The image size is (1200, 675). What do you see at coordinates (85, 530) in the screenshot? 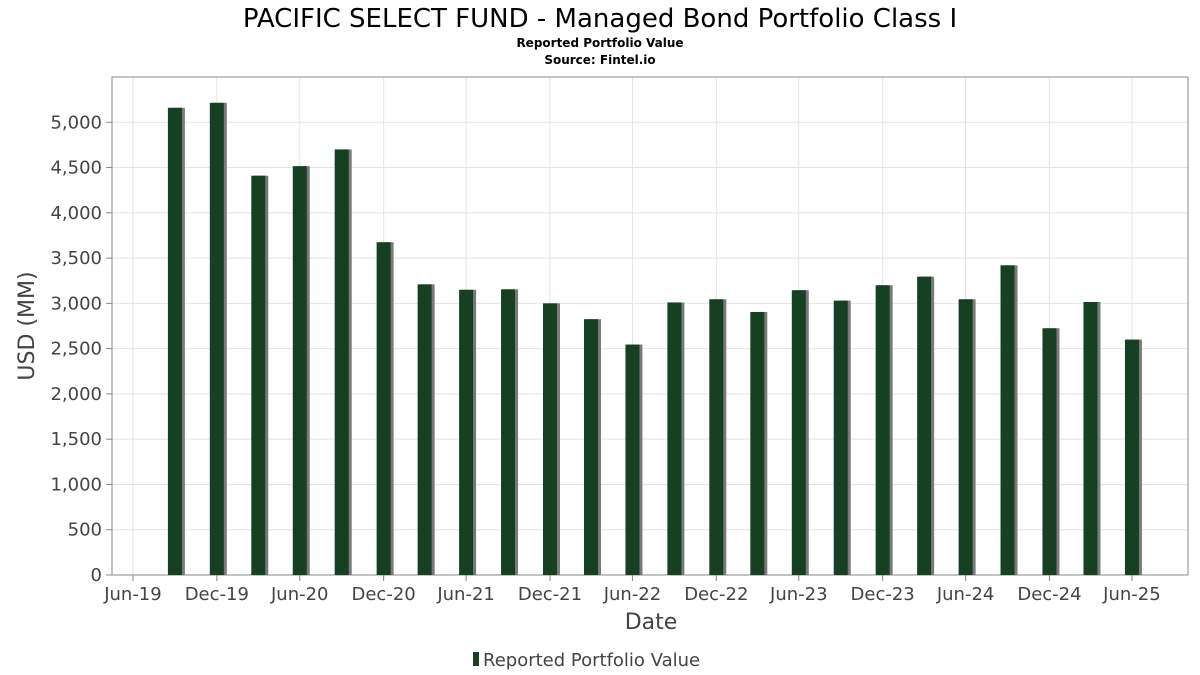
I see `y-tick-label: 500` at bounding box center [85, 530].